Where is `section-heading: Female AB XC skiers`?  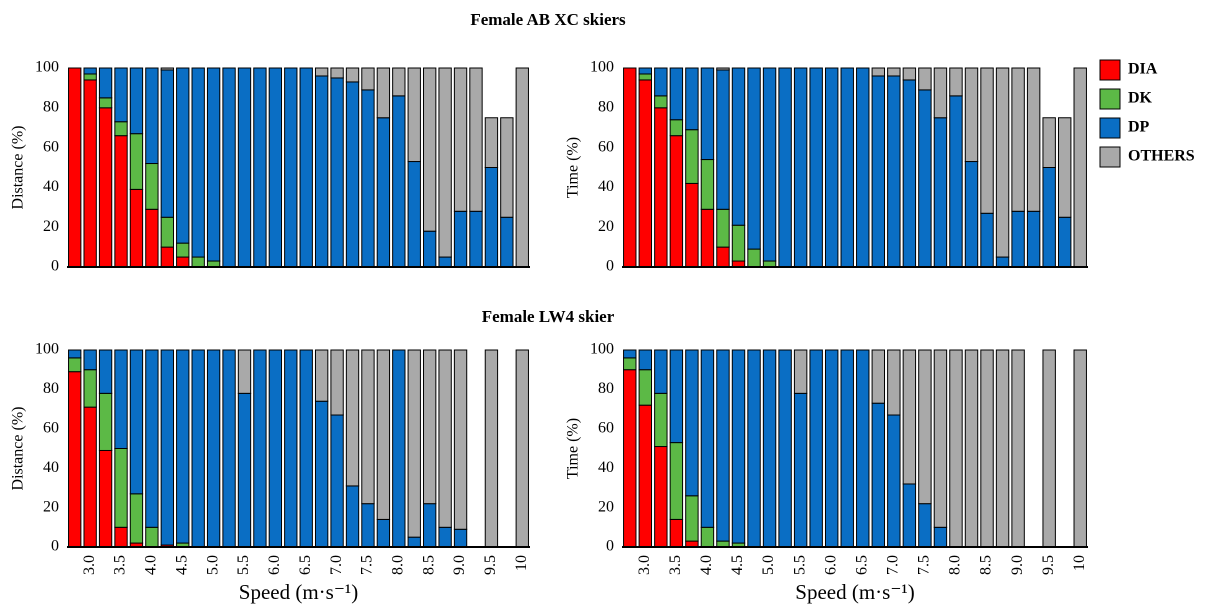 section-heading: Female AB XC skiers is located at coordinates (548, 19).